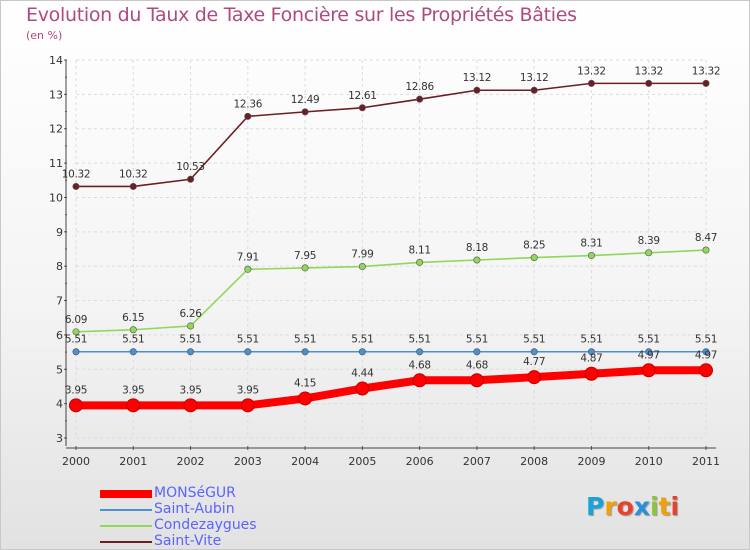 Image resolution: width=750 pixels, height=550 pixels. Describe the element at coordinates (420, 461) in the screenshot. I see `x-tick-label: 2006` at that location.